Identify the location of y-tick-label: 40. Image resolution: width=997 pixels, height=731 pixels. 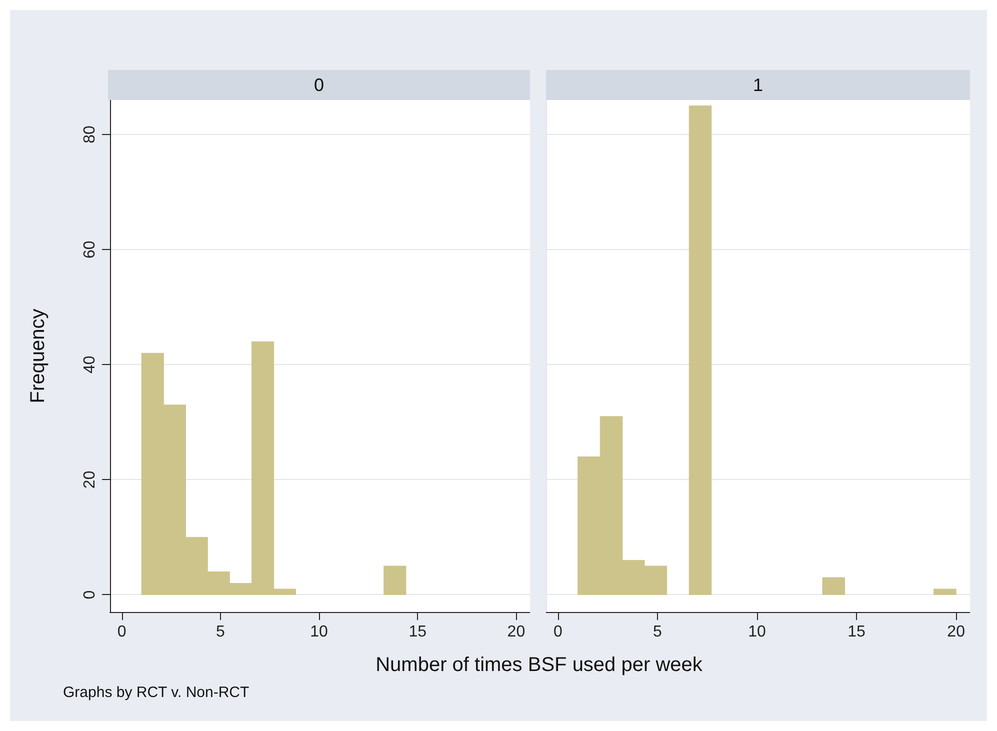
(90, 365).